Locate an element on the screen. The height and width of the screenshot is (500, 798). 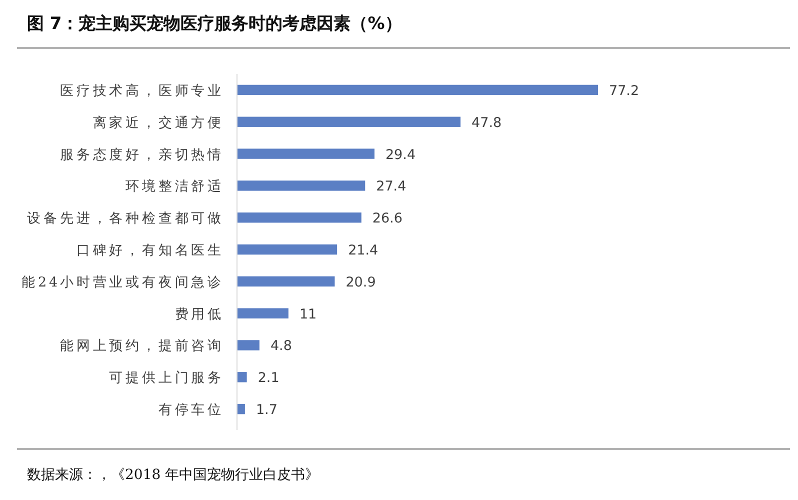
data-label: 47.8 is located at coordinates (487, 122).